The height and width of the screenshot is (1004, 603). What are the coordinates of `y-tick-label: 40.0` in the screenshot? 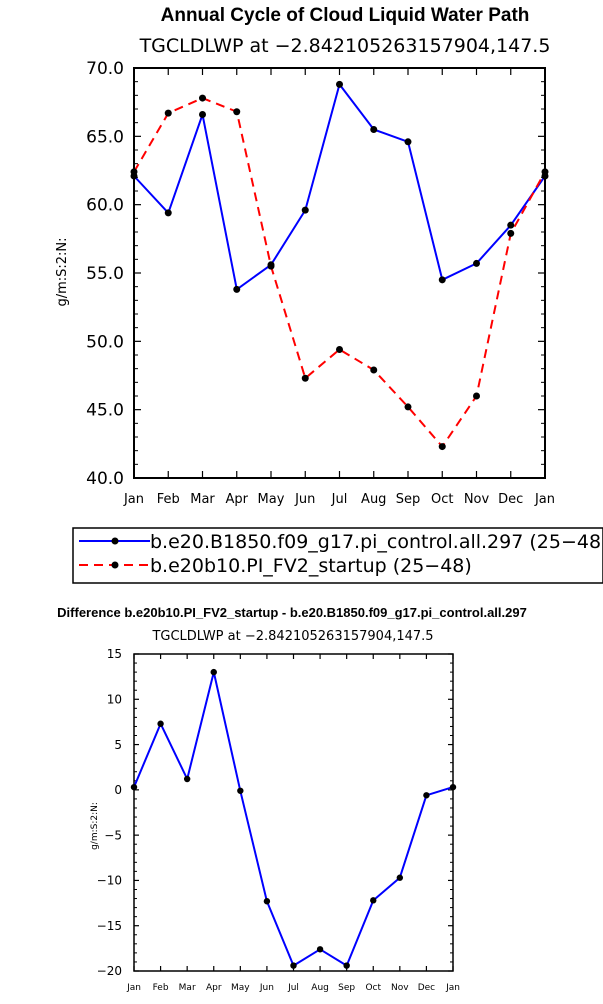 It's located at (105, 479).